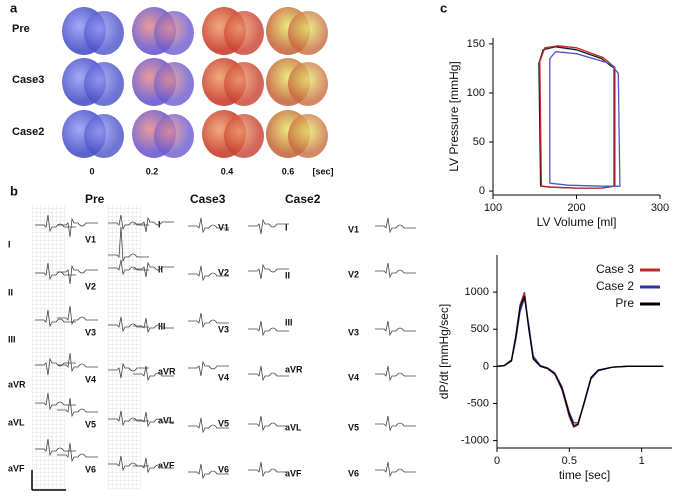 The image size is (677, 502). What do you see at coordinates (28, 80) in the screenshot?
I see `row-label: Case3` at bounding box center [28, 80].